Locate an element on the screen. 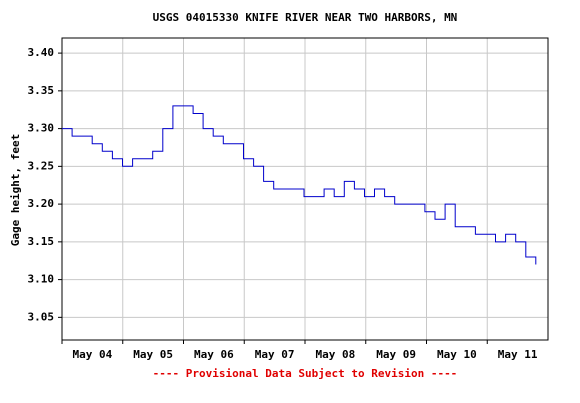 This screenshot has height=403, width=580. x-tick-label: May 11 is located at coordinates (518, 354).